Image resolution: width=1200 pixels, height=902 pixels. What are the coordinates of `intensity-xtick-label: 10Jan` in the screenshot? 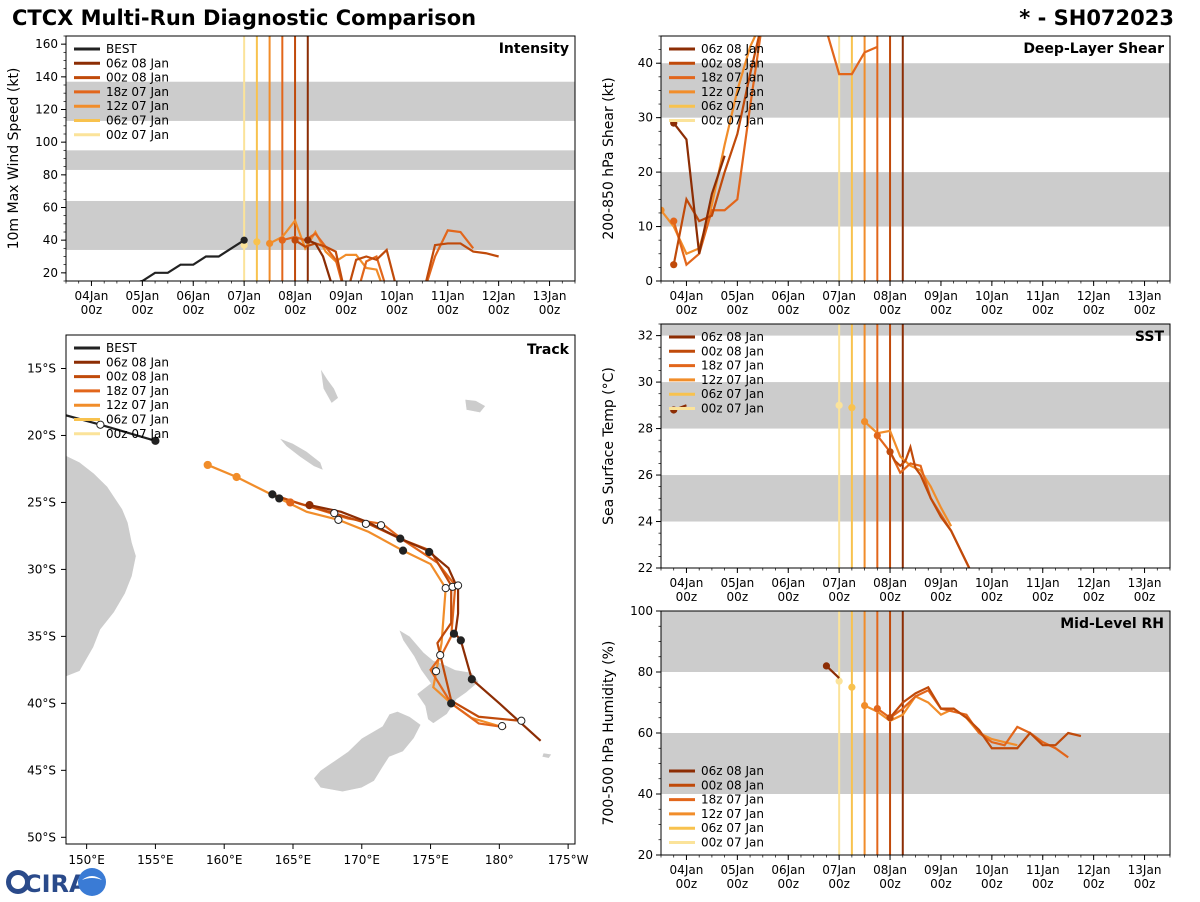 It's located at (397, 296).